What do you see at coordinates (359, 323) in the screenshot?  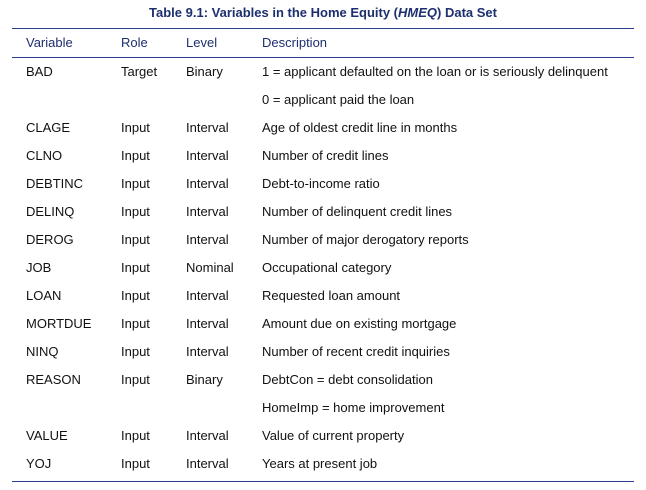 I see `cell-description: Amount due on existing mortgage` at bounding box center [359, 323].